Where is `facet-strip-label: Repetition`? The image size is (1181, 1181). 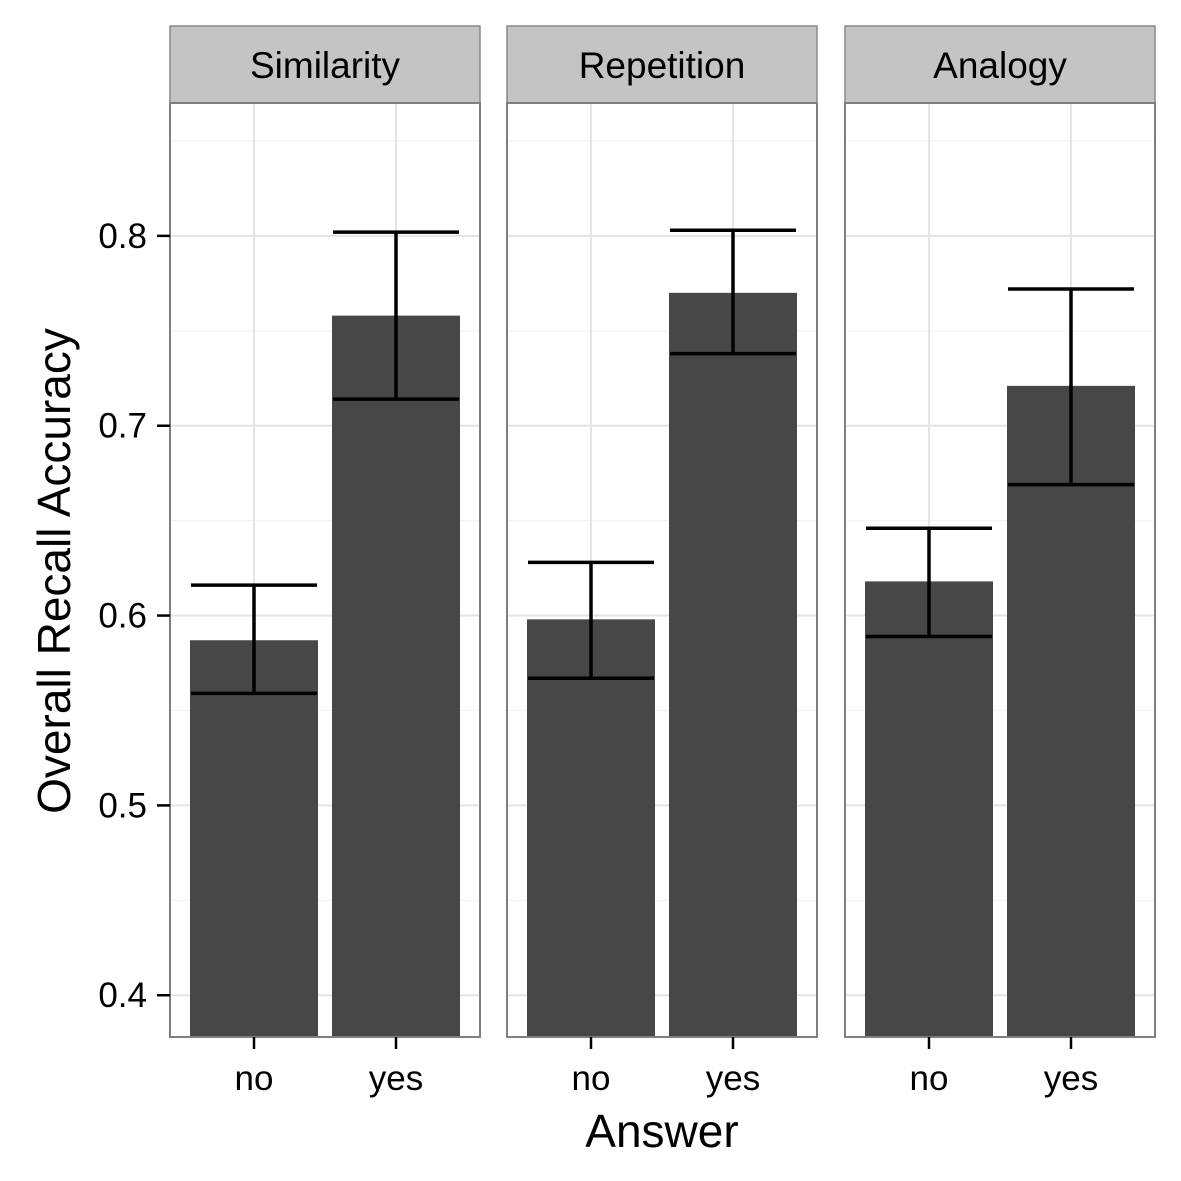
facet-strip-label: Repetition is located at coordinates (662, 65).